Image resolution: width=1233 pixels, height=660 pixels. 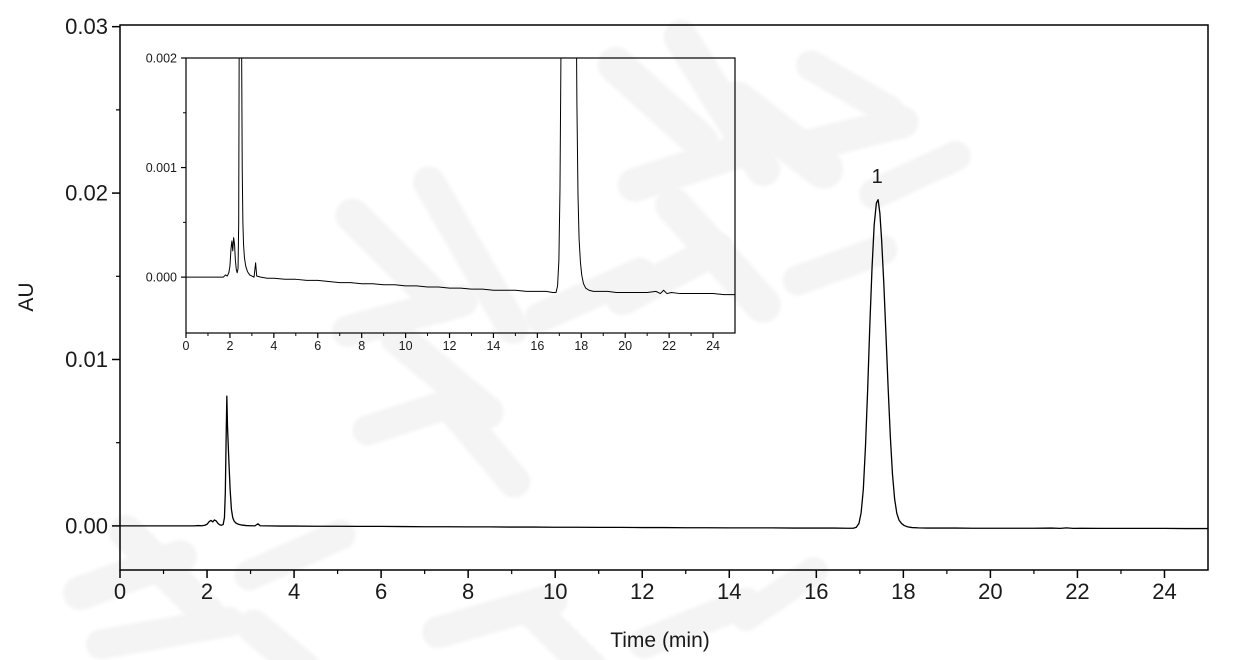 I want to click on inset-y-tick-label: 0.000, so click(x=161, y=277).